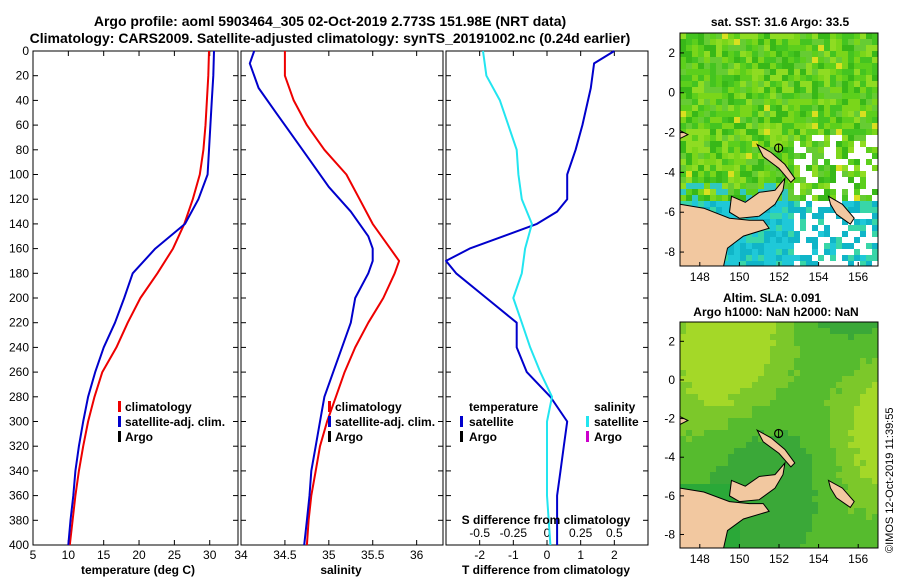  What do you see at coordinates (725, 517) in the screenshot?
I see `land-polygon` at bounding box center [725, 517].